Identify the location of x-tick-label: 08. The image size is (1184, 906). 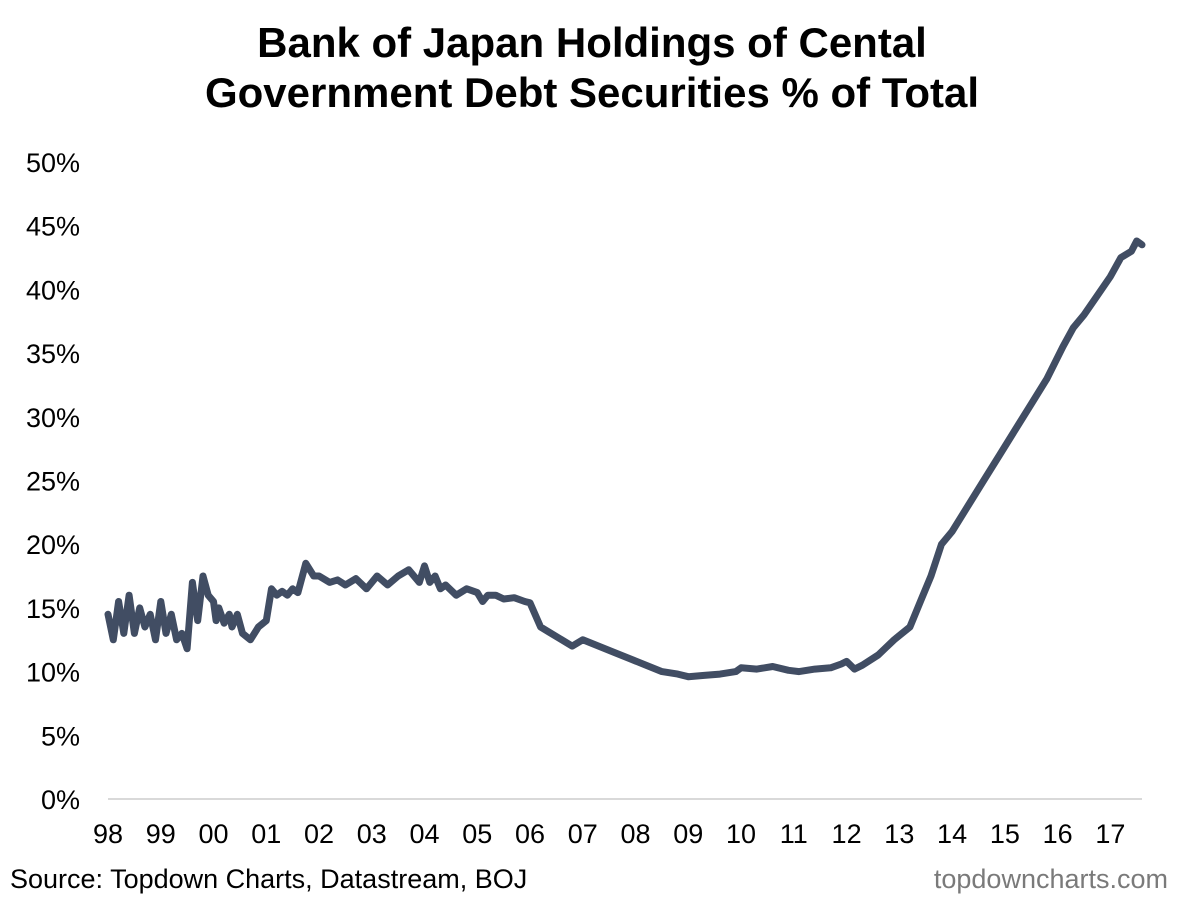
(636, 834).